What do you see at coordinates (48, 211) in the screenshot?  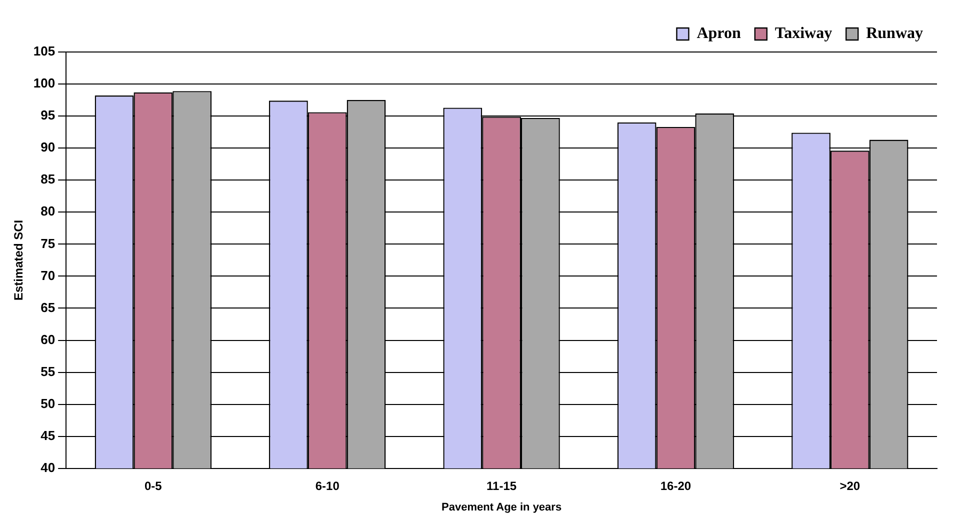 I see `y-tick-label: 80` at bounding box center [48, 211].